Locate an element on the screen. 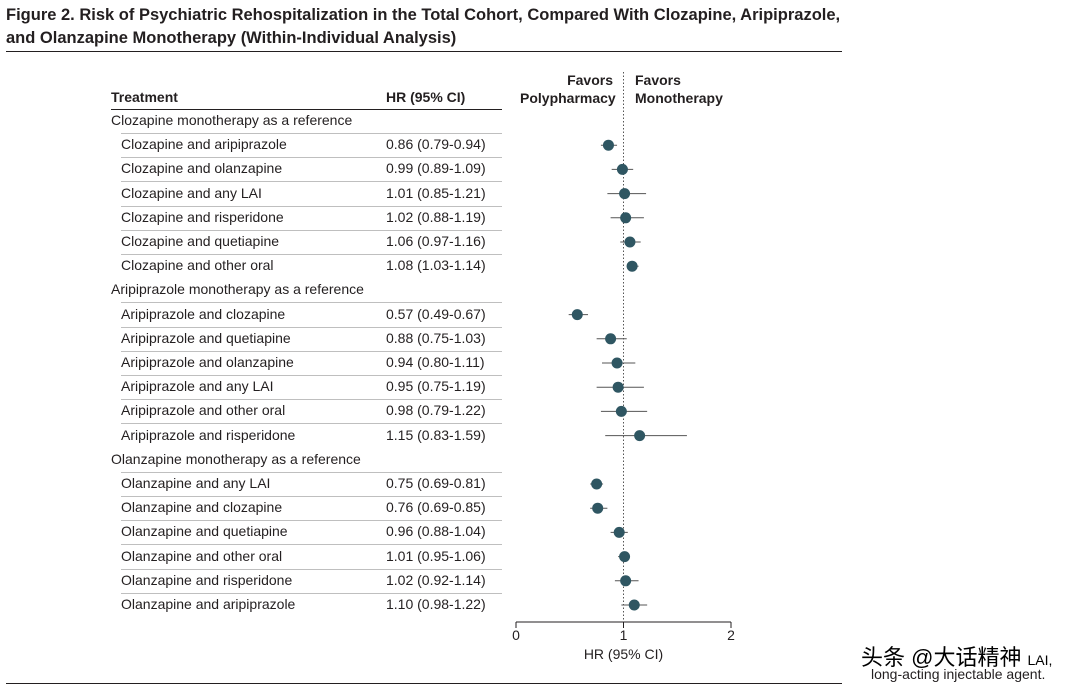 Image resolution: width=1080 pixels, height=689 pixels. hr-ci-value: 0.95 (0.75-1.19) is located at coordinates (436, 386).